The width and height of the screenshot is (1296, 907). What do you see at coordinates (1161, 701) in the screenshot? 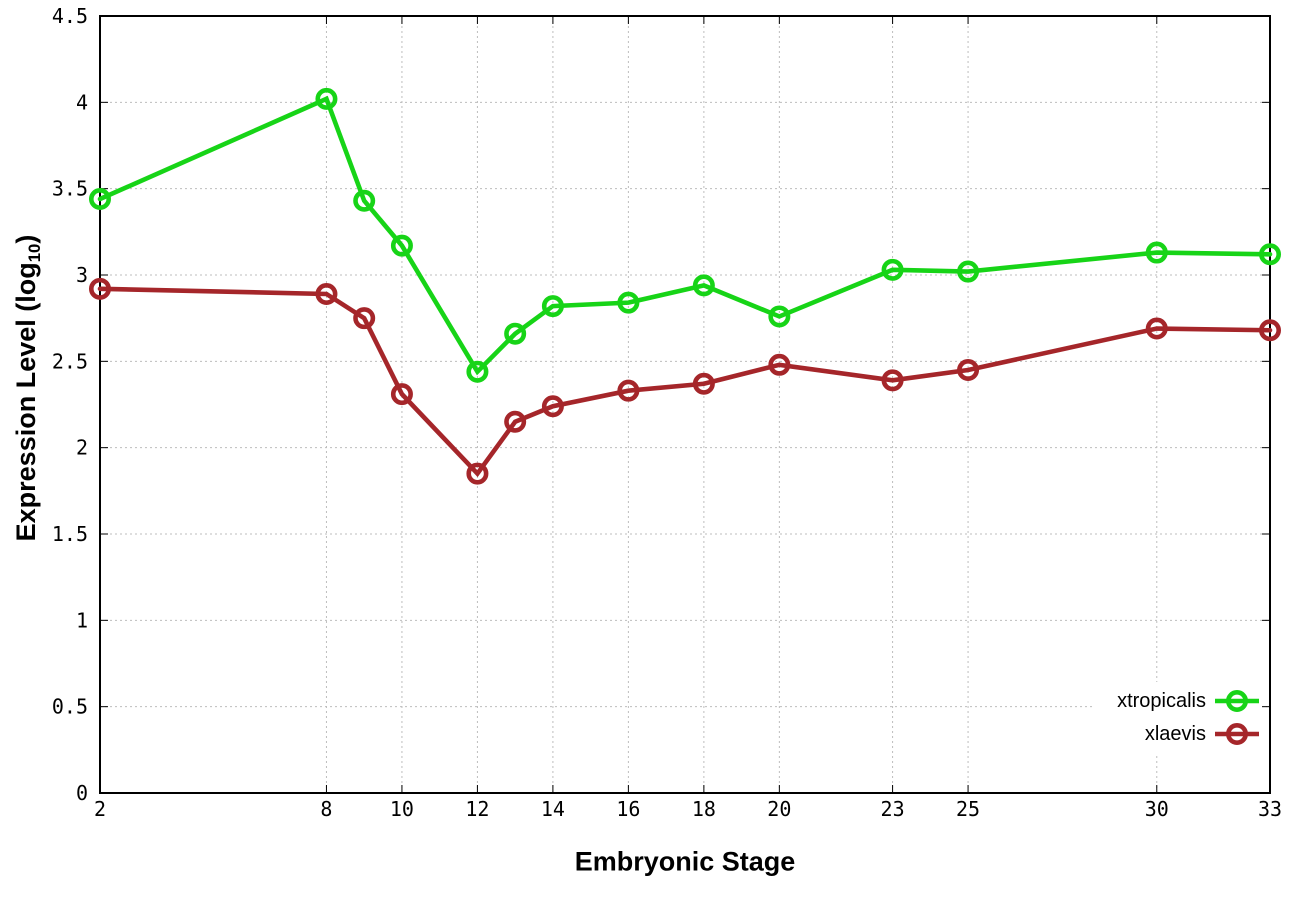
I see `legend-label-xtropicalis: xtropicalis` at bounding box center [1161, 701].